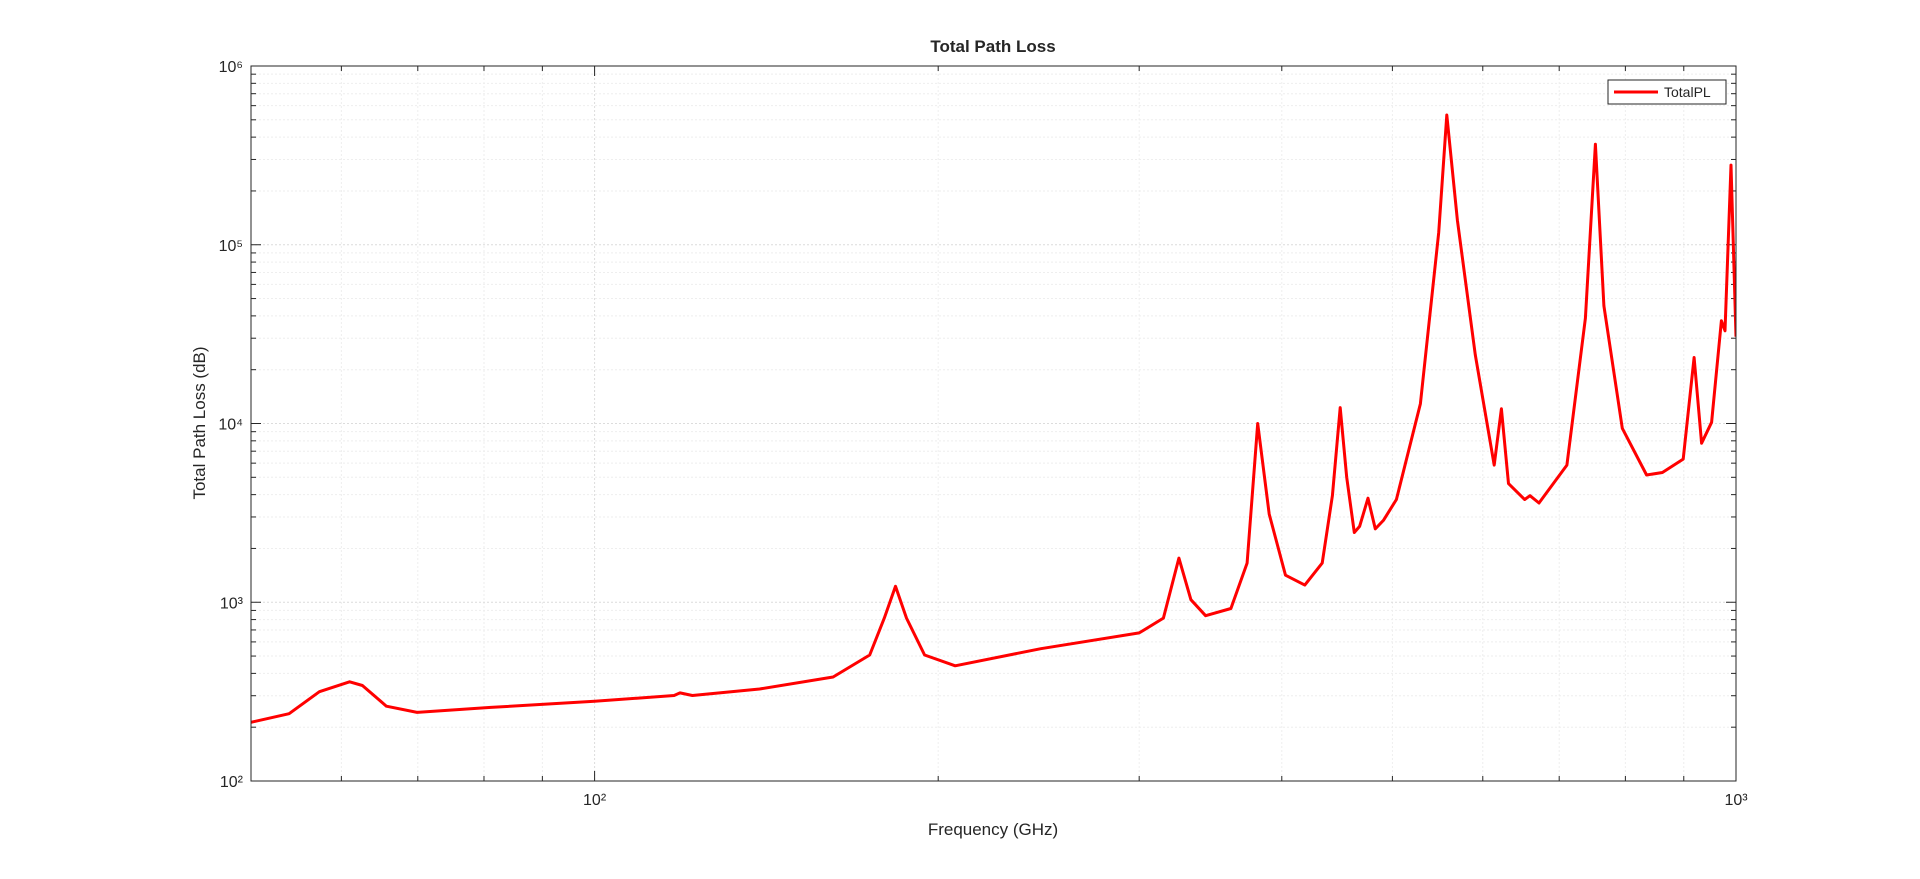  What do you see at coordinates (992, 46) in the screenshot?
I see `chart-title: Total Path Loss` at bounding box center [992, 46].